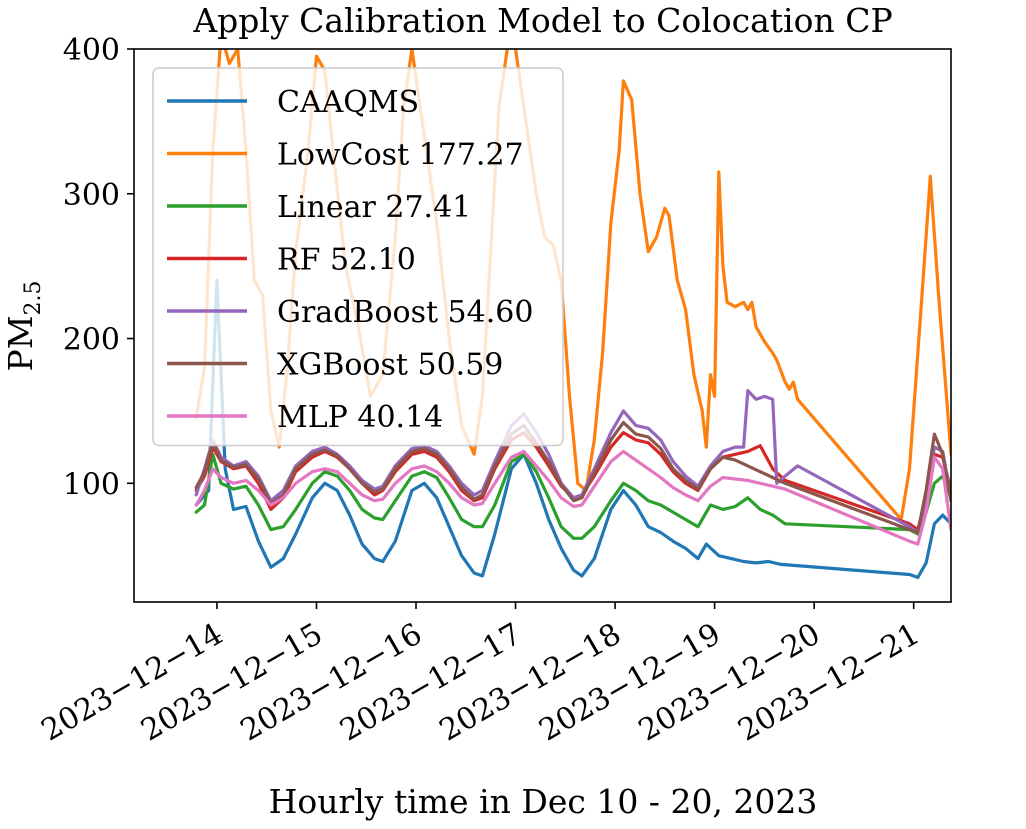 The image size is (1026, 829). I want to click on y-axis-label: PM2.5, so click(23, 326).